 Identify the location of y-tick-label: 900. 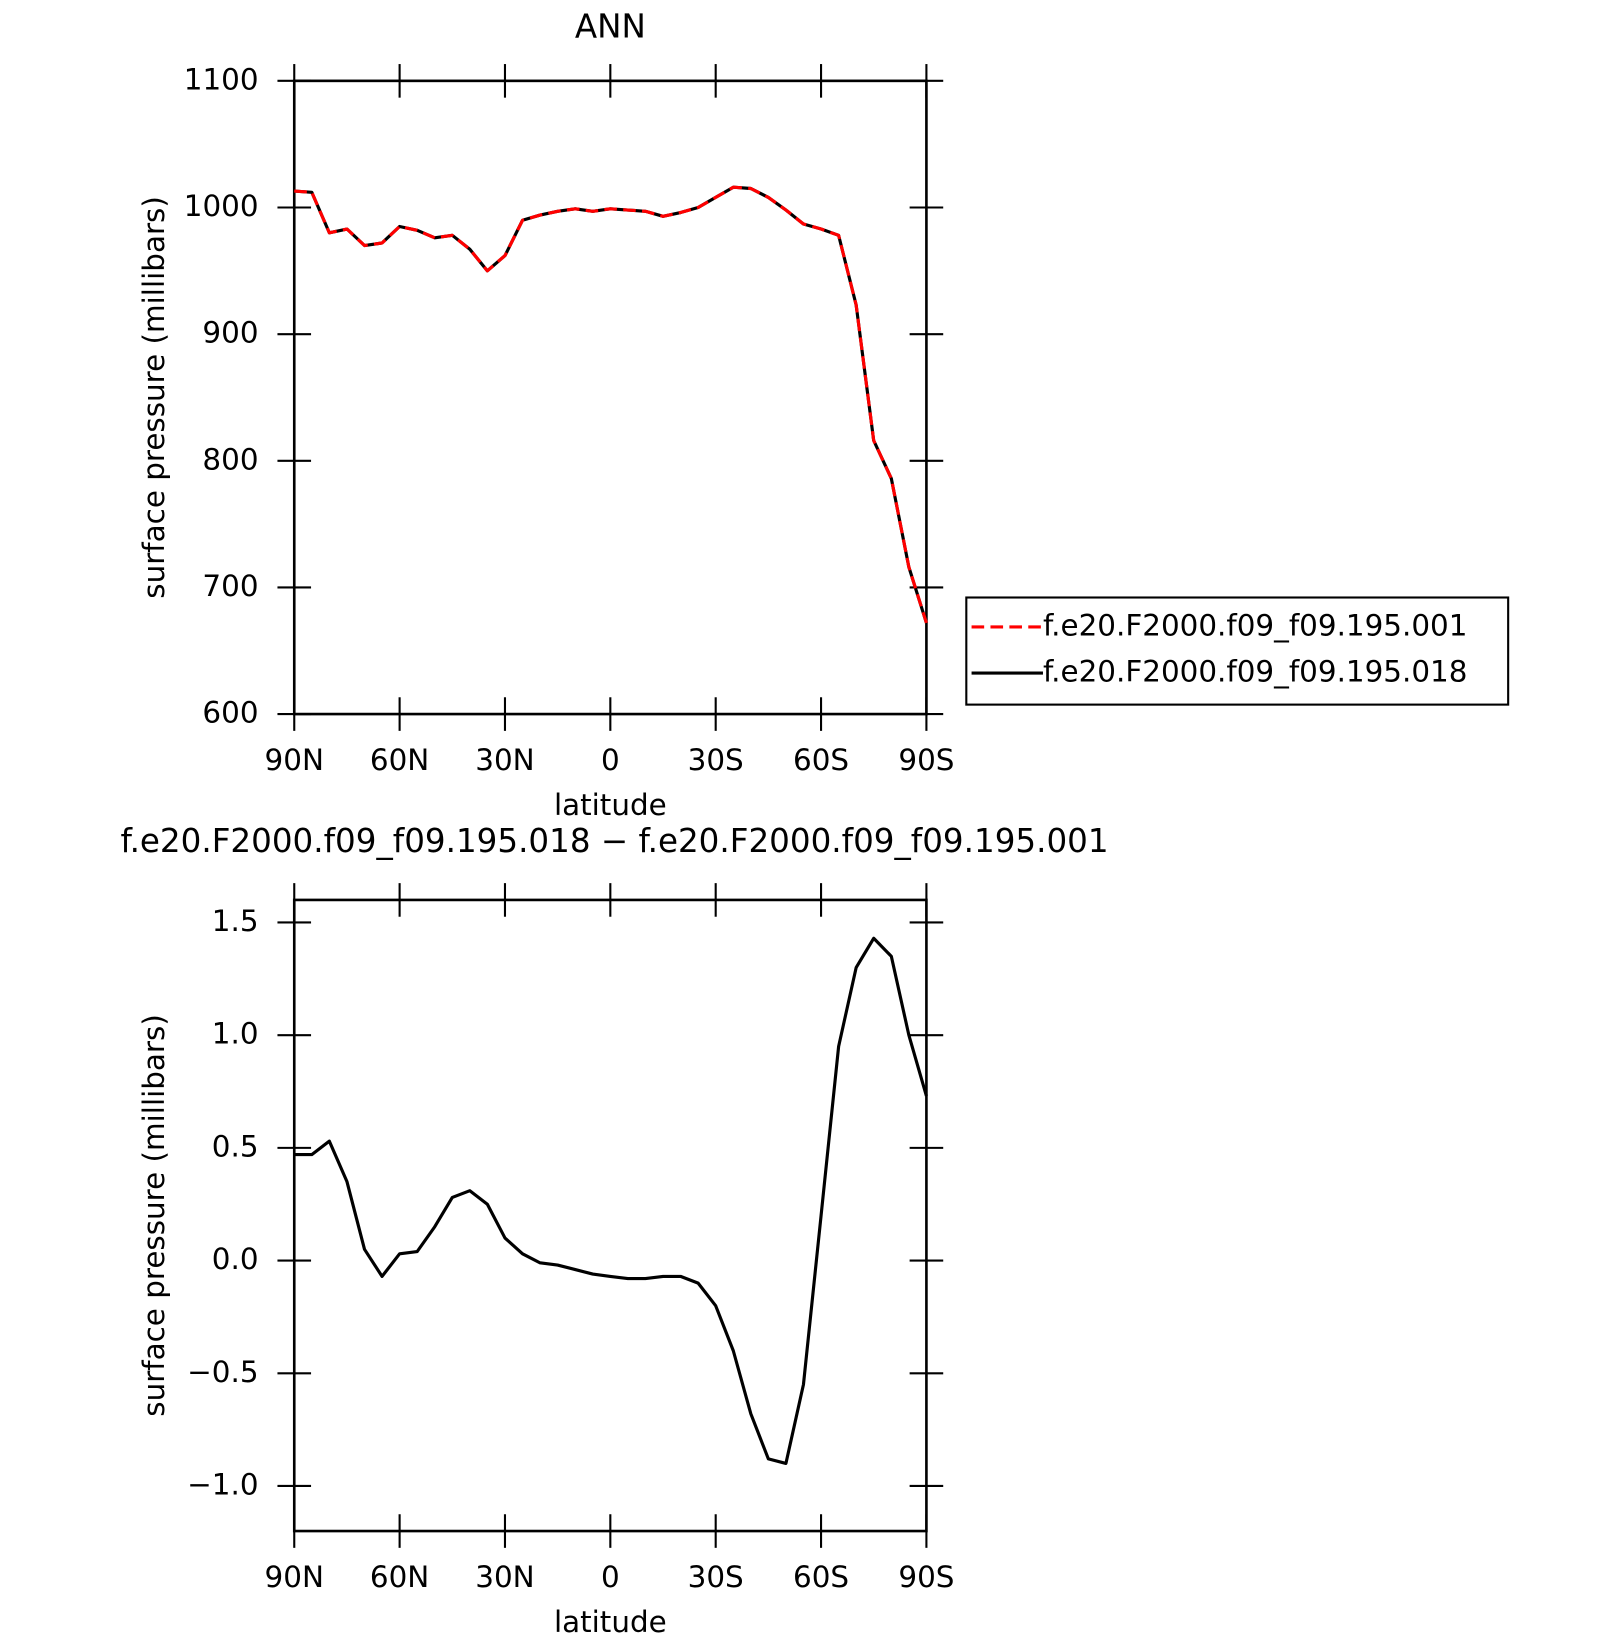
(230, 333).